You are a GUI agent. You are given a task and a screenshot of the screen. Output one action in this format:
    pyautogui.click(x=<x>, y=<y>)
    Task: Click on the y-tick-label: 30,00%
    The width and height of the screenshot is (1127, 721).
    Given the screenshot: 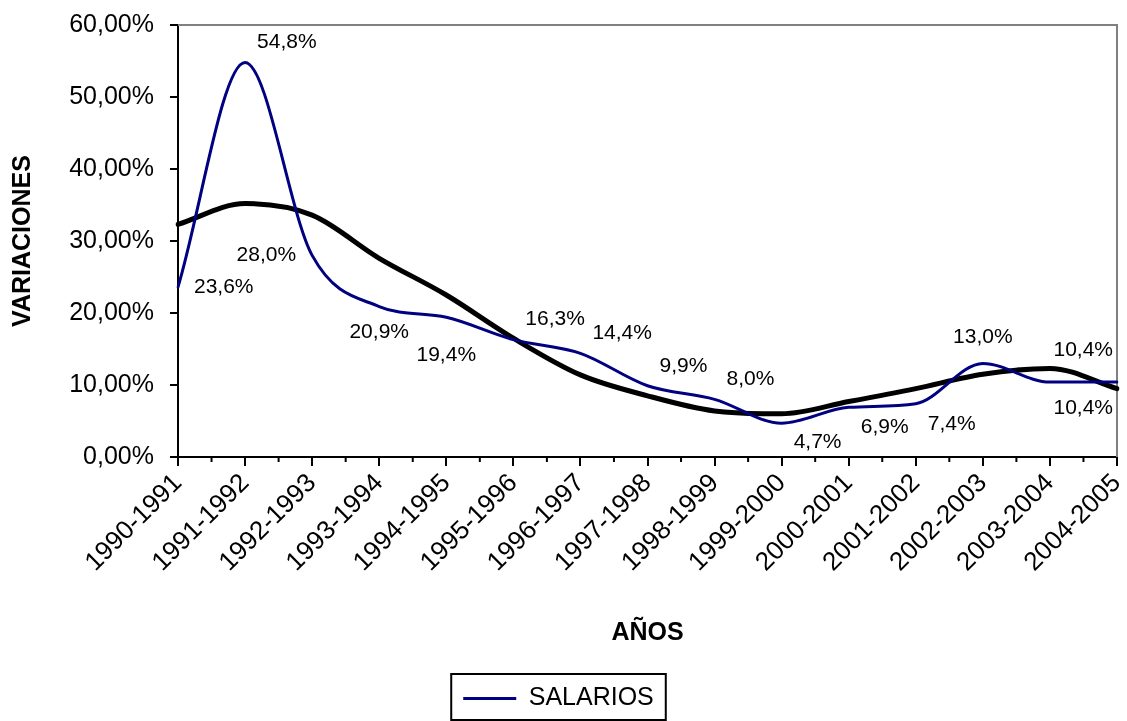 What is the action you would take?
    pyautogui.click(x=111, y=238)
    